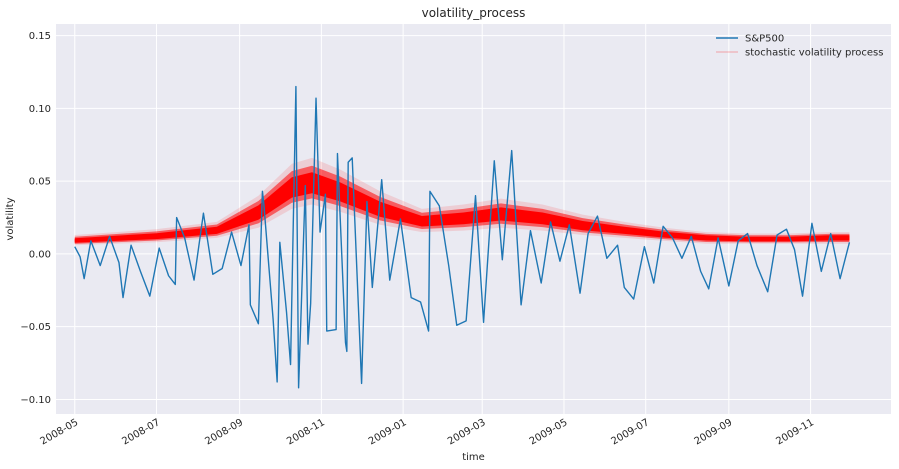 The image size is (899, 469). I want to click on y-tick-label: 0.00, so click(40, 254).